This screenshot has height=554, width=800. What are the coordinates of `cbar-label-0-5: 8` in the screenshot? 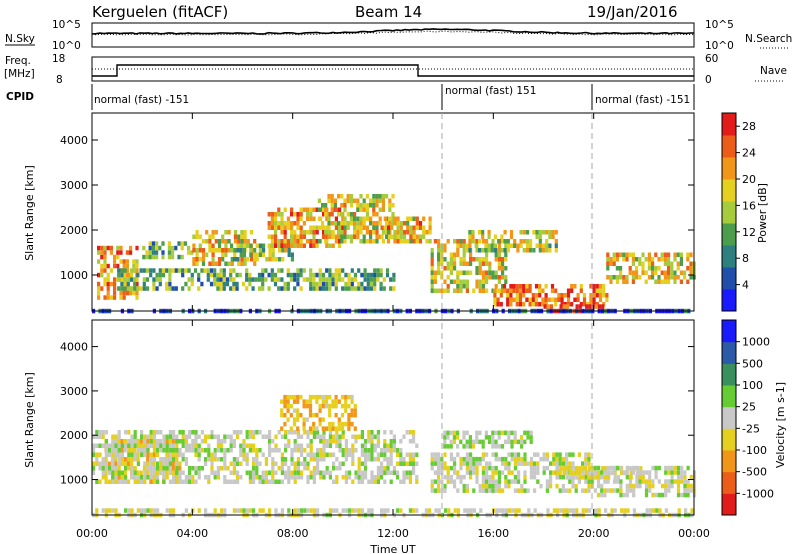 It's located at (745, 258).